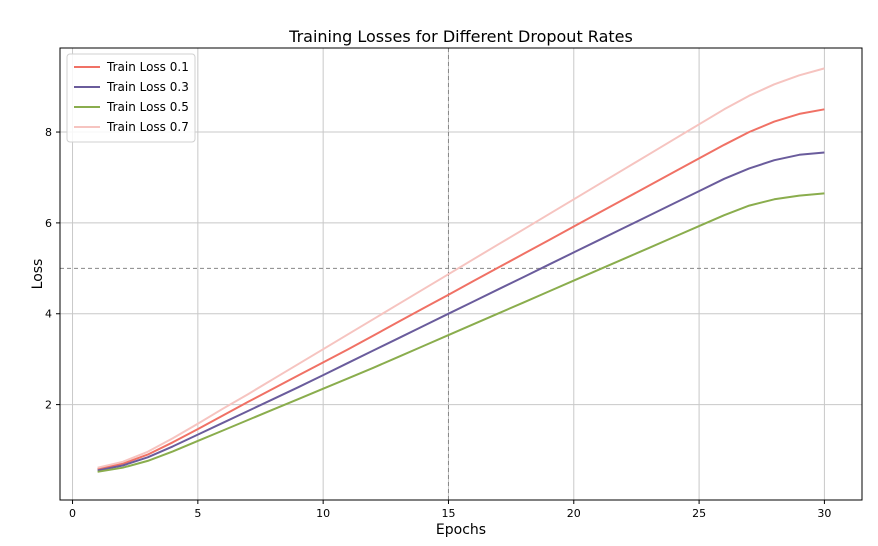  Describe the element at coordinates (147, 67) in the screenshot. I see `legend-label: Train Loss 0.1` at that location.